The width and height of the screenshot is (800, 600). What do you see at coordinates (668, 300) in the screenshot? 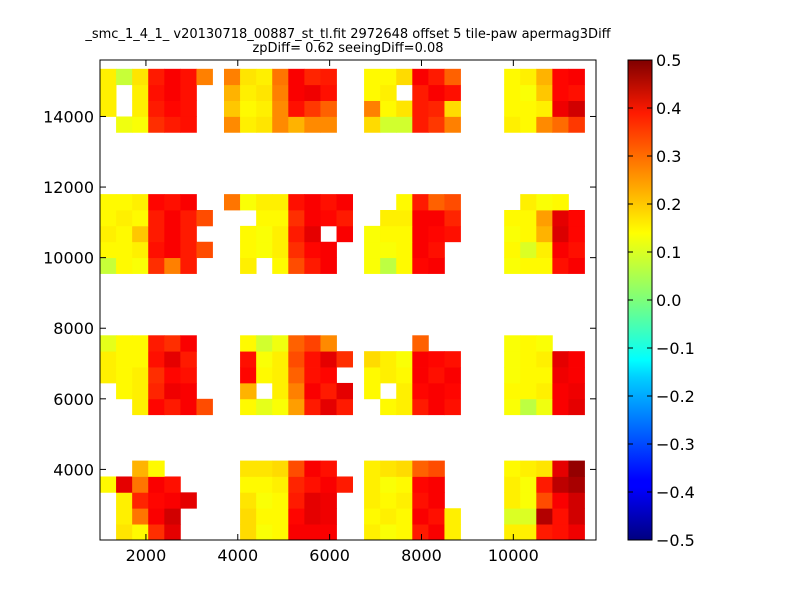
I see `colorbar-tick-label: 0.0` at bounding box center [668, 300].